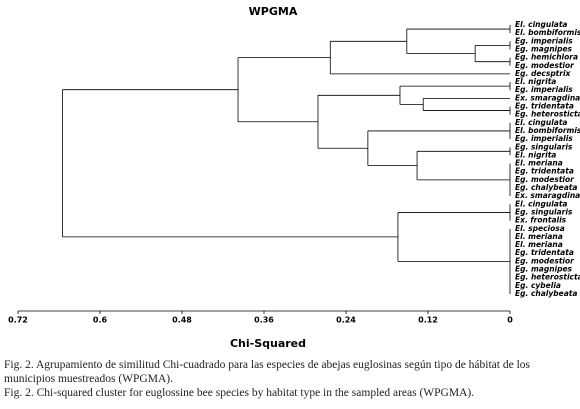 The width and height of the screenshot is (580, 409). Describe the element at coordinates (428, 320) in the screenshot. I see `x-tick-label: 0.12` at that location.